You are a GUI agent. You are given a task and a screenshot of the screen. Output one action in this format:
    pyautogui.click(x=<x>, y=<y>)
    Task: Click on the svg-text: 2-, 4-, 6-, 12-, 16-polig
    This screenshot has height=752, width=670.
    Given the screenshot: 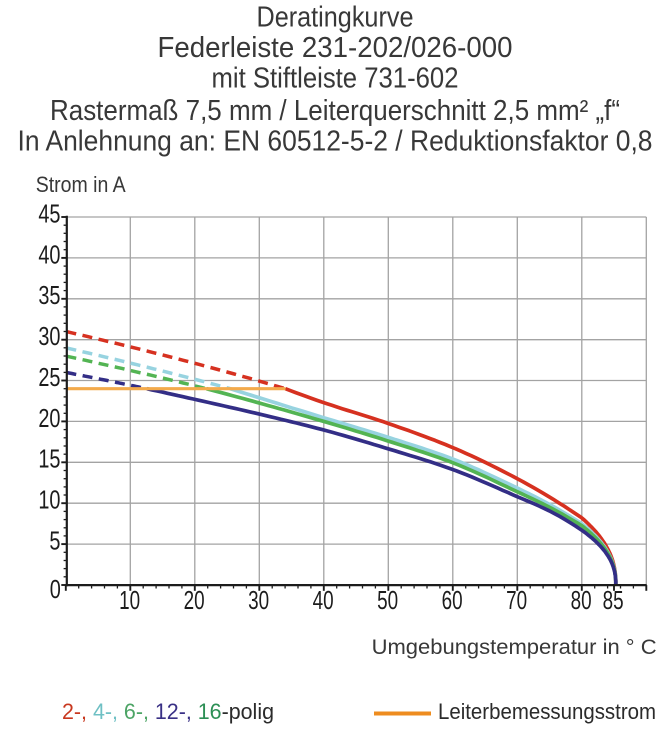 What is the action you would take?
    pyautogui.click(x=168, y=711)
    